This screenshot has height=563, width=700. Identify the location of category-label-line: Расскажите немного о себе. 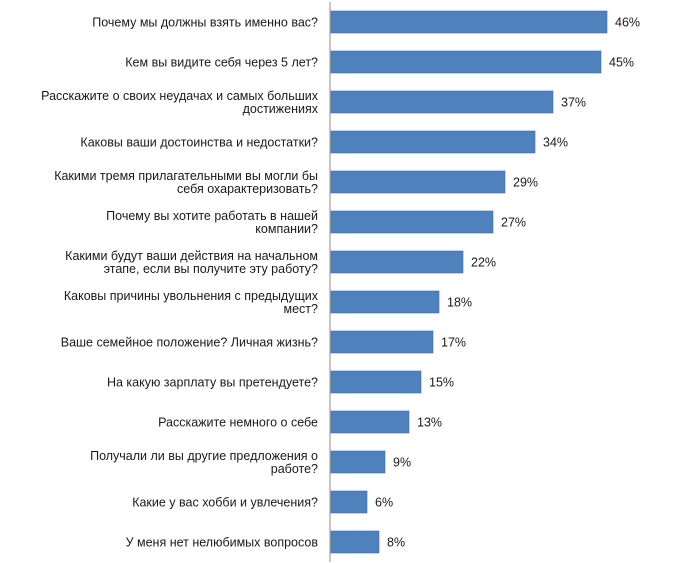
(238, 423).